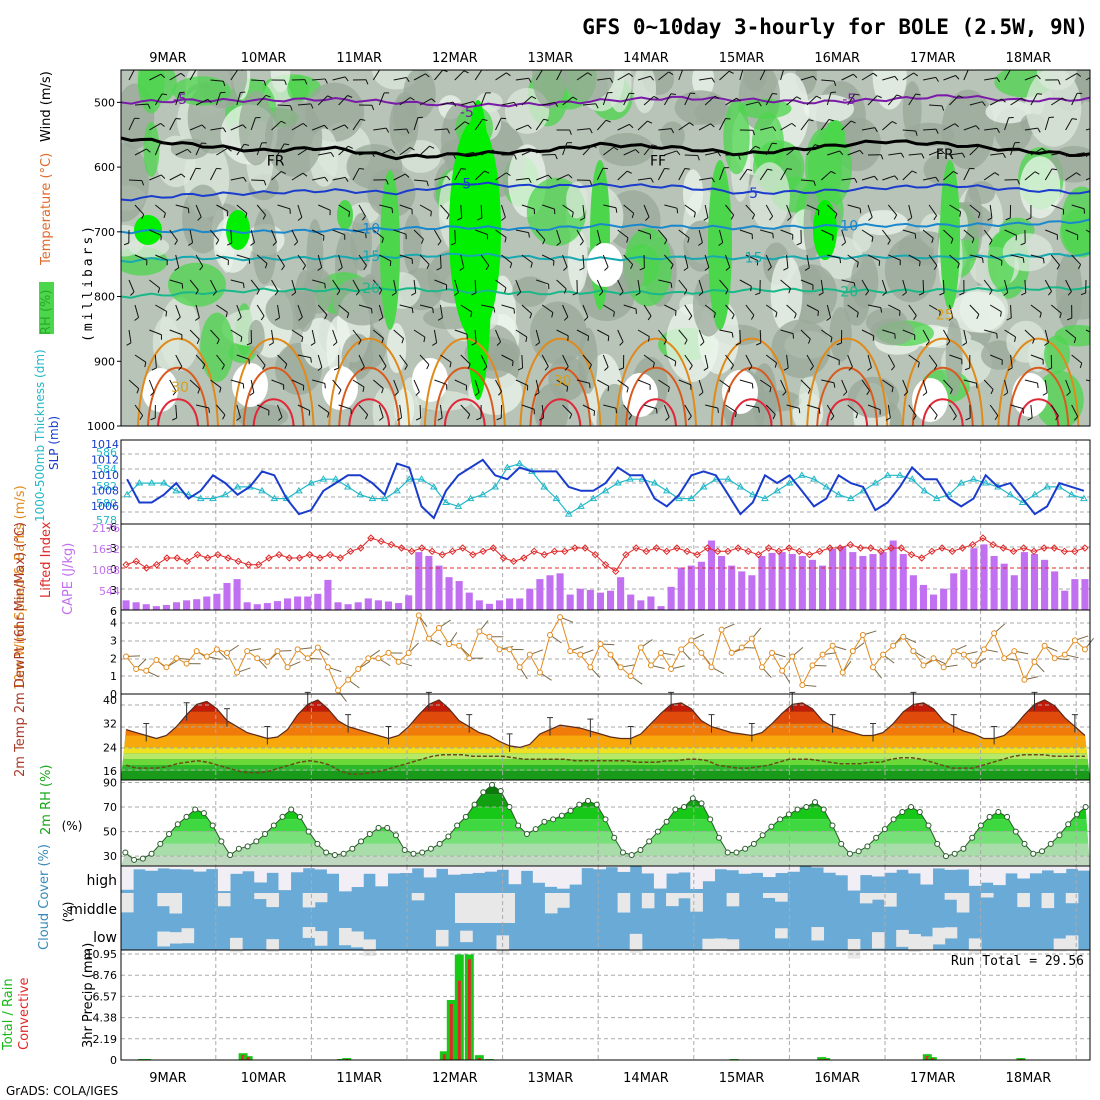 The image size is (1100, 1100). Describe the element at coordinates (359, 58) in the screenshot. I see `date-label: 11MAR` at that location.